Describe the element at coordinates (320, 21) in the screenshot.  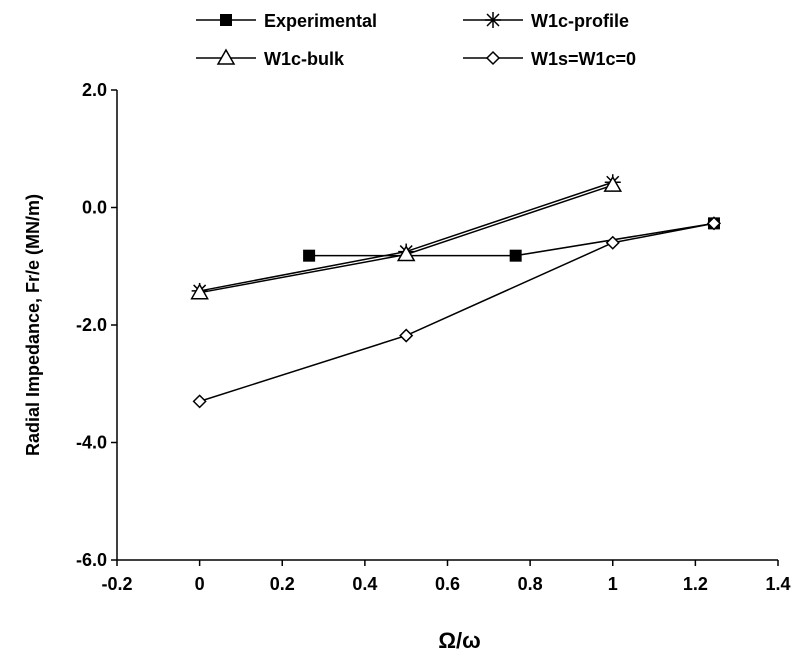
I see `legend-label-experimental: Experimental` at that location.